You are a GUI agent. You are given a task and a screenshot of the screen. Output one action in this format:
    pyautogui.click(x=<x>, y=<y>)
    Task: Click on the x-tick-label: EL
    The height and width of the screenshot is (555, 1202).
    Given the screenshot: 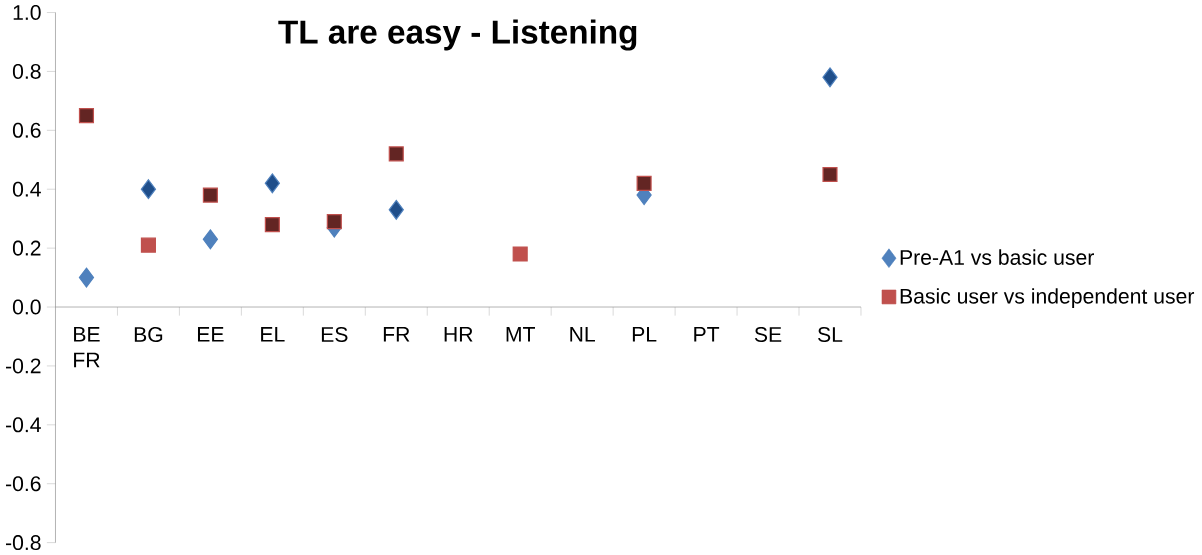 What is the action you would take?
    pyautogui.click(x=273, y=334)
    